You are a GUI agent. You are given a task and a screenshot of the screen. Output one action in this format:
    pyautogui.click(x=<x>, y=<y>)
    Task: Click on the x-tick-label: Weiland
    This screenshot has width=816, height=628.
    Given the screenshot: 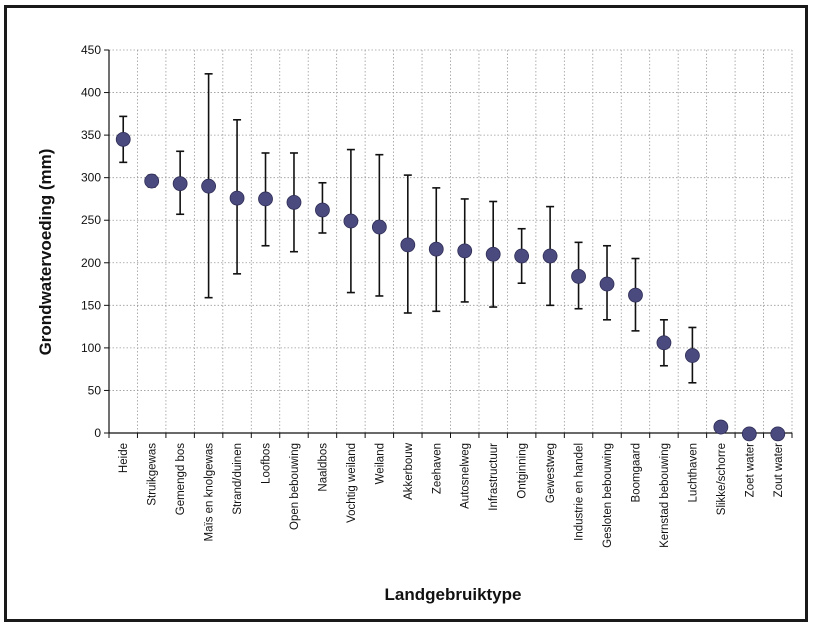 What is the action you would take?
    pyautogui.click(x=380, y=463)
    